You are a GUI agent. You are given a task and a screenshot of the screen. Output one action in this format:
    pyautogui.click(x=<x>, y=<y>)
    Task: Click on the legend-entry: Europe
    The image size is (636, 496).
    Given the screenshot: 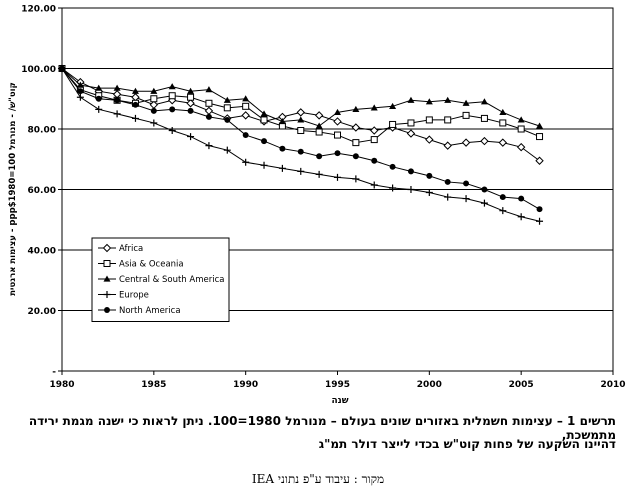 What is the action you would take?
    pyautogui.click(x=123, y=296)
    